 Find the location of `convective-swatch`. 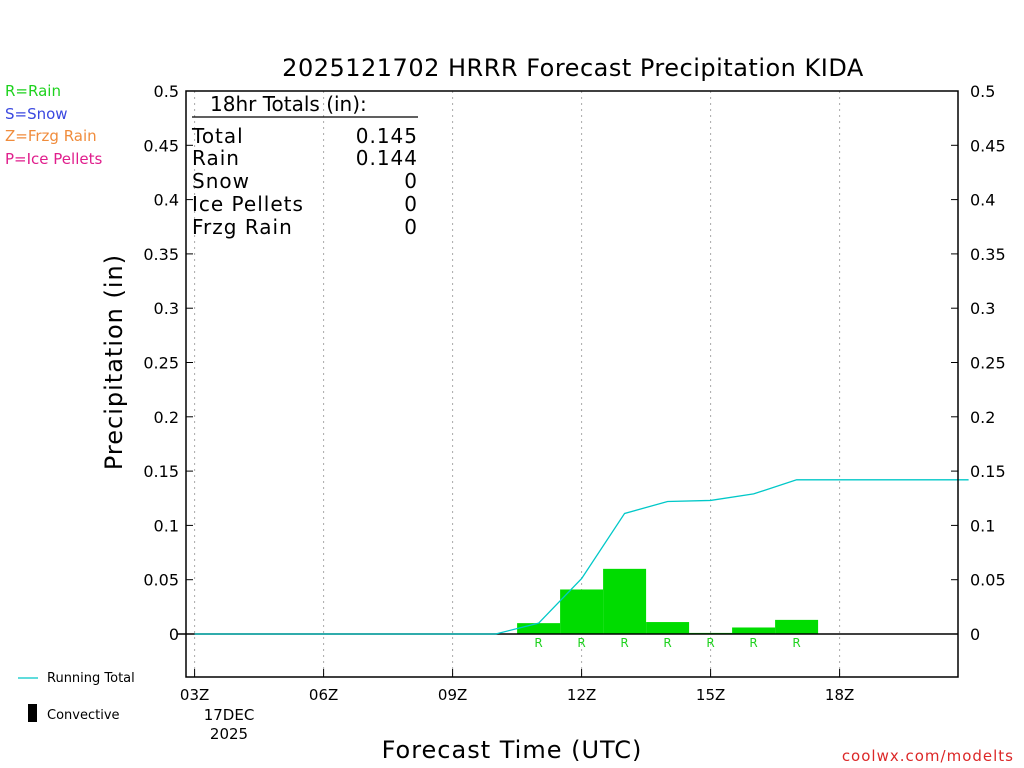

convective-swatch is located at coordinates (32, 713).